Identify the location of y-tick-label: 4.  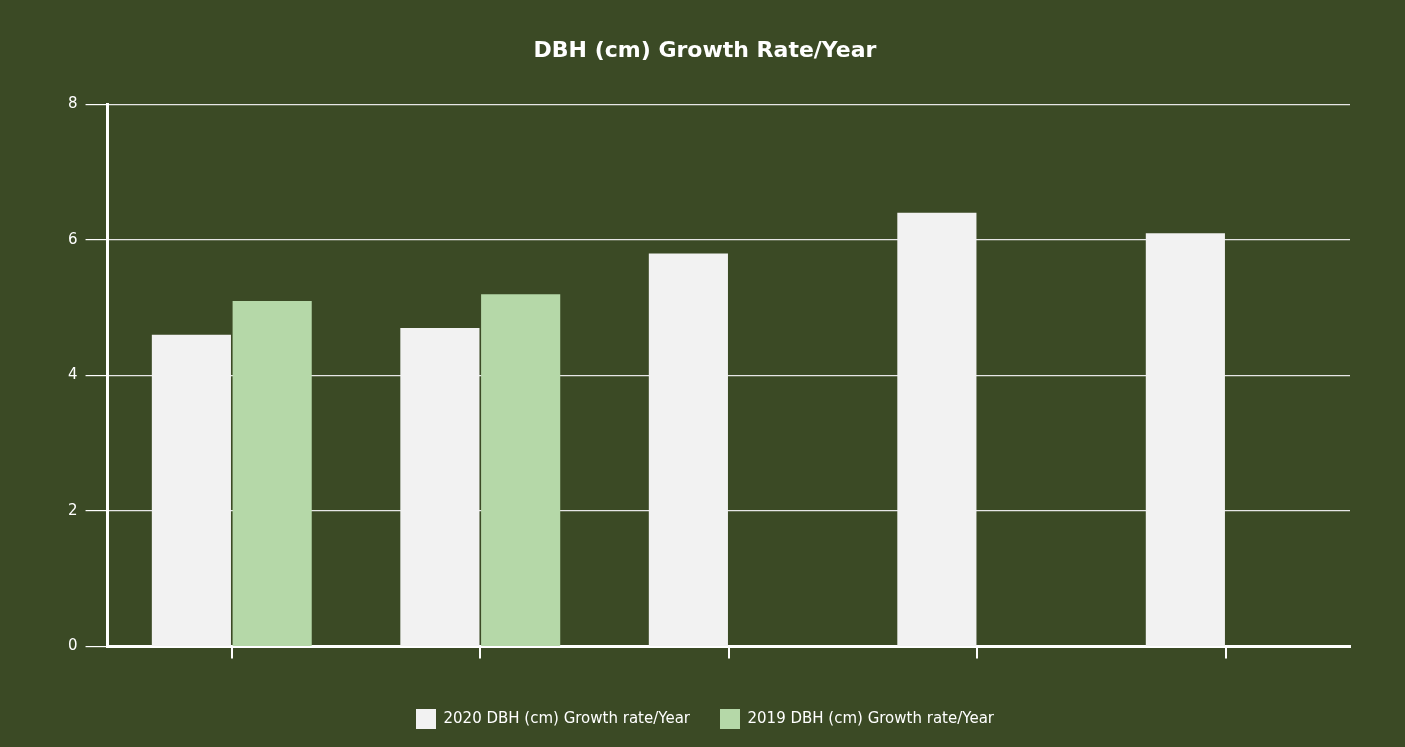
(73, 374).